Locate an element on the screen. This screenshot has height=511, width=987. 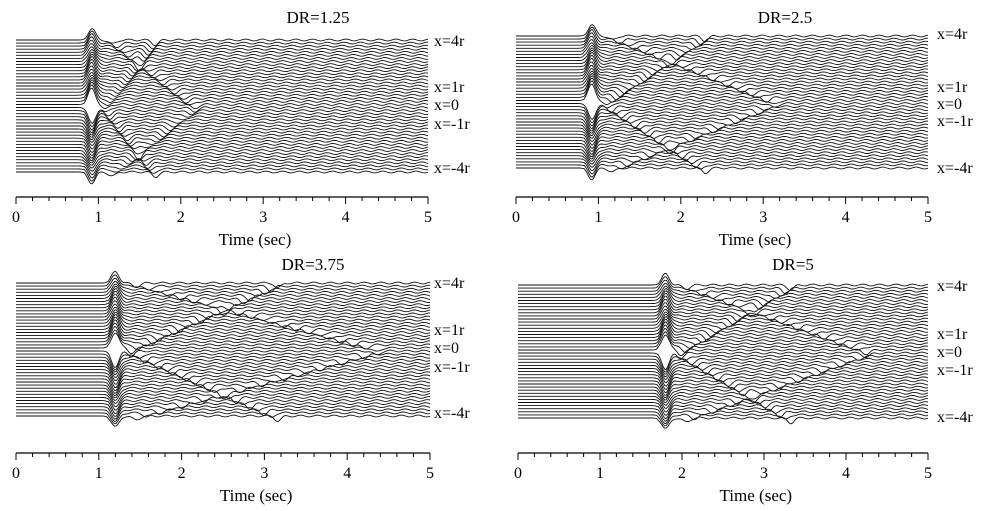
x-tick-label: 2 is located at coordinates (681, 217).